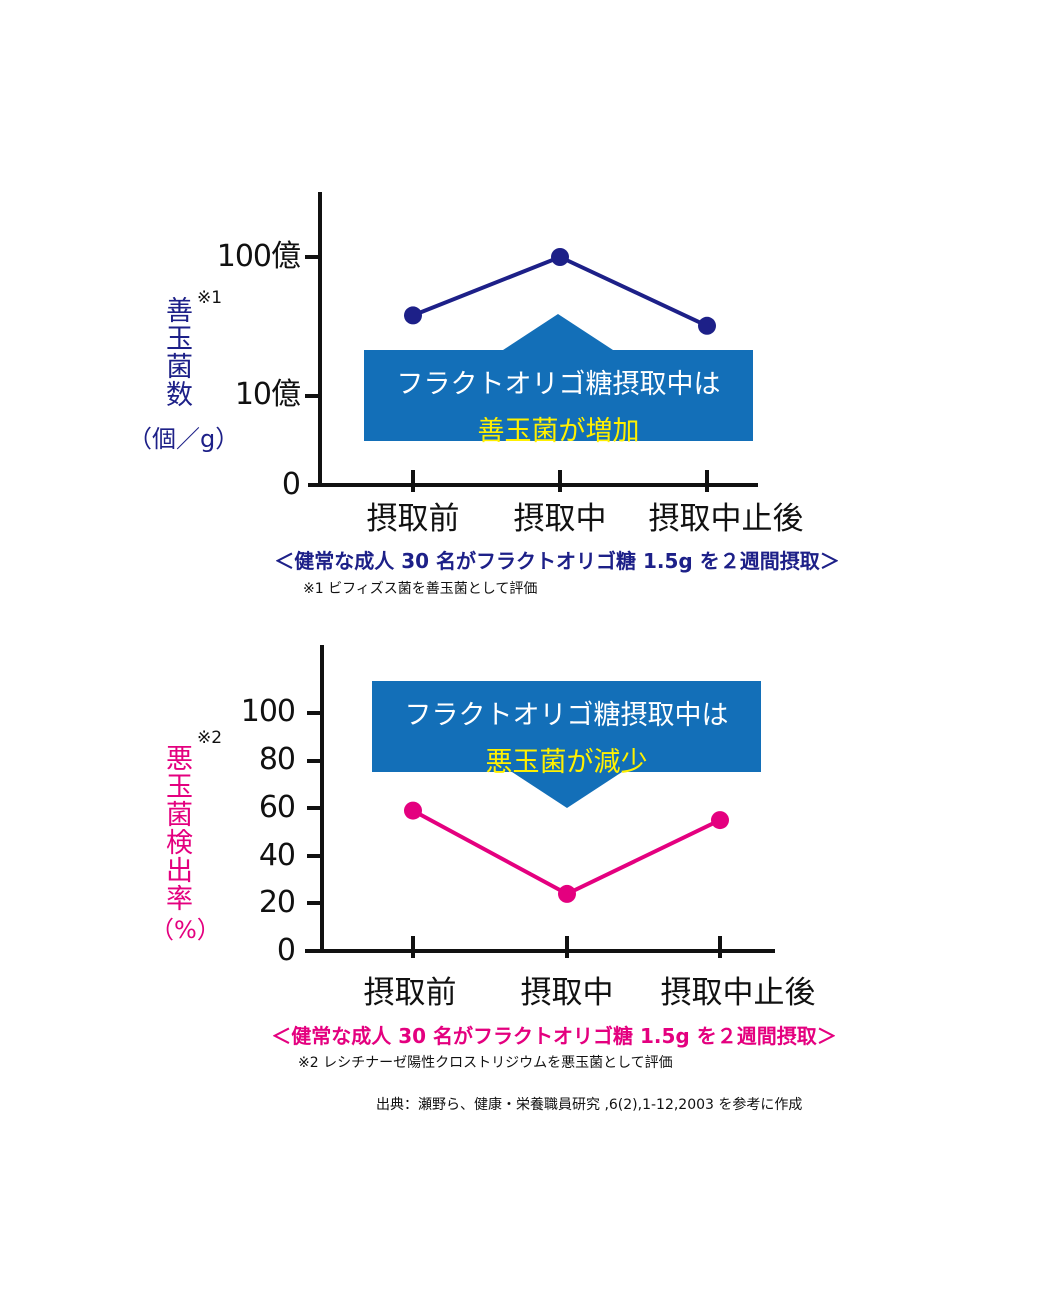  Describe the element at coordinates (268, 711) in the screenshot. I see `y-tick-label: 100` at that location.